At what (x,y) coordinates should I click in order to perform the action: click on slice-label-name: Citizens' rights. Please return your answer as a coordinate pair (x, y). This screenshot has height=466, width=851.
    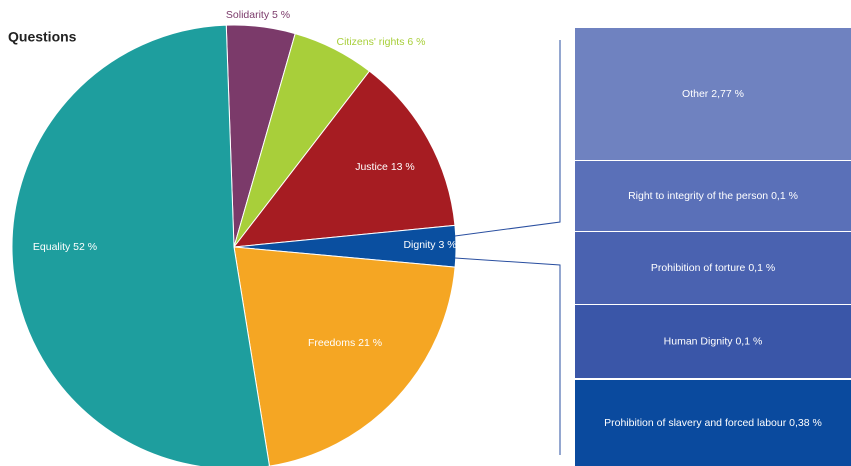
    Looking at the image, I should click on (371, 42).